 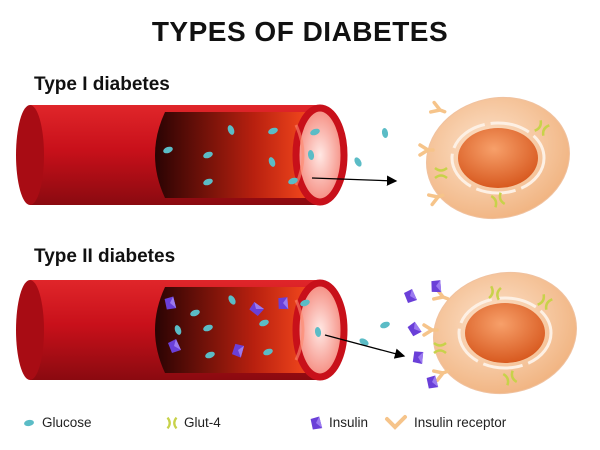 What do you see at coordinates (498, 158) in the screenshot?
I see `type1-cell` at bounding box center [498, 158].